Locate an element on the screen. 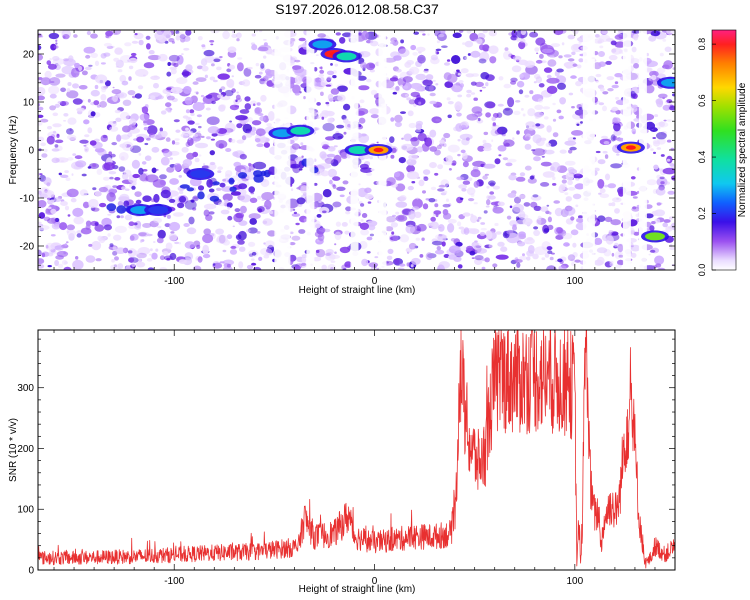 The width and height of the screenshot is (750, 600). colorbar-tick-label: 0.6 is located at coordinates (702, 100).